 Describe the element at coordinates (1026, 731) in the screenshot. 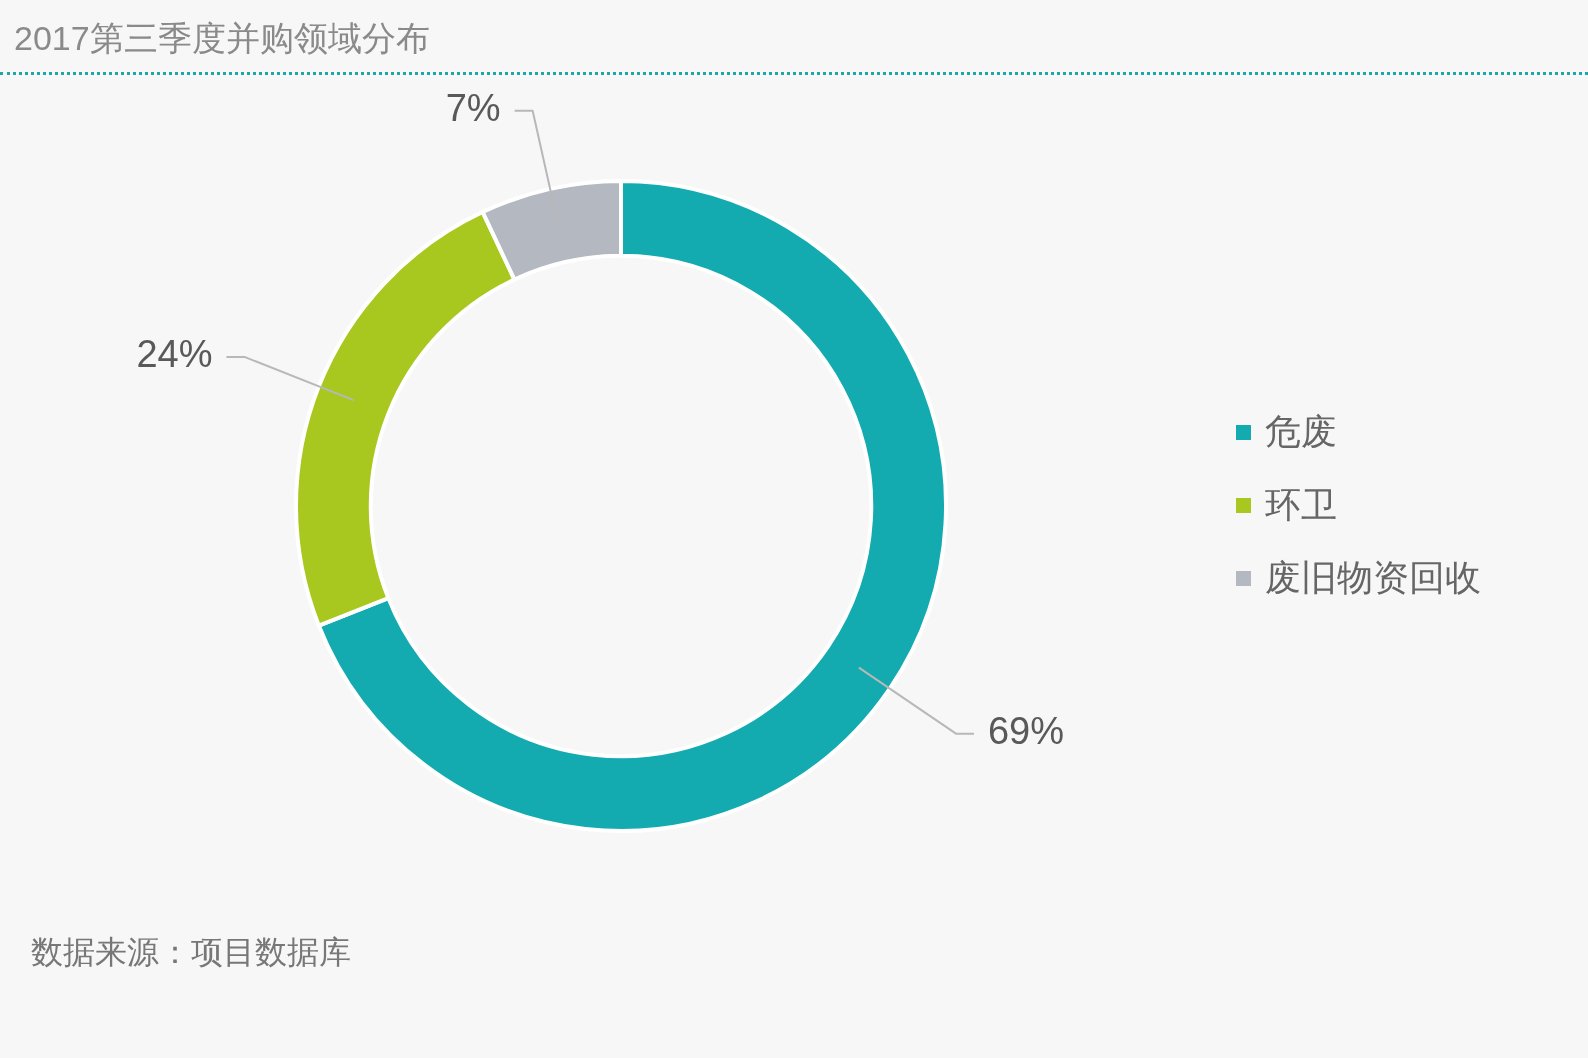

I see `data-label: 69%` at that location.